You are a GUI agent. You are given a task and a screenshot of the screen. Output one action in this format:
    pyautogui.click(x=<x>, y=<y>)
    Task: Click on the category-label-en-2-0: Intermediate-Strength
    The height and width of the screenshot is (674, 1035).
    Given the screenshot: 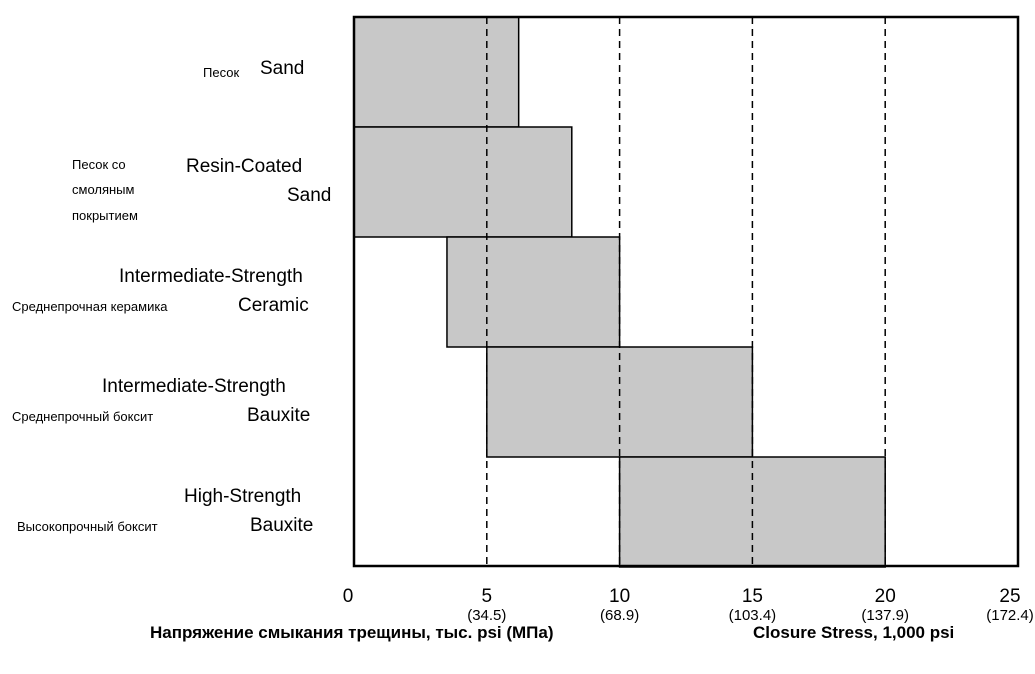 What is the action you would take?
    pyautogui.click(x=211, y=276)
    